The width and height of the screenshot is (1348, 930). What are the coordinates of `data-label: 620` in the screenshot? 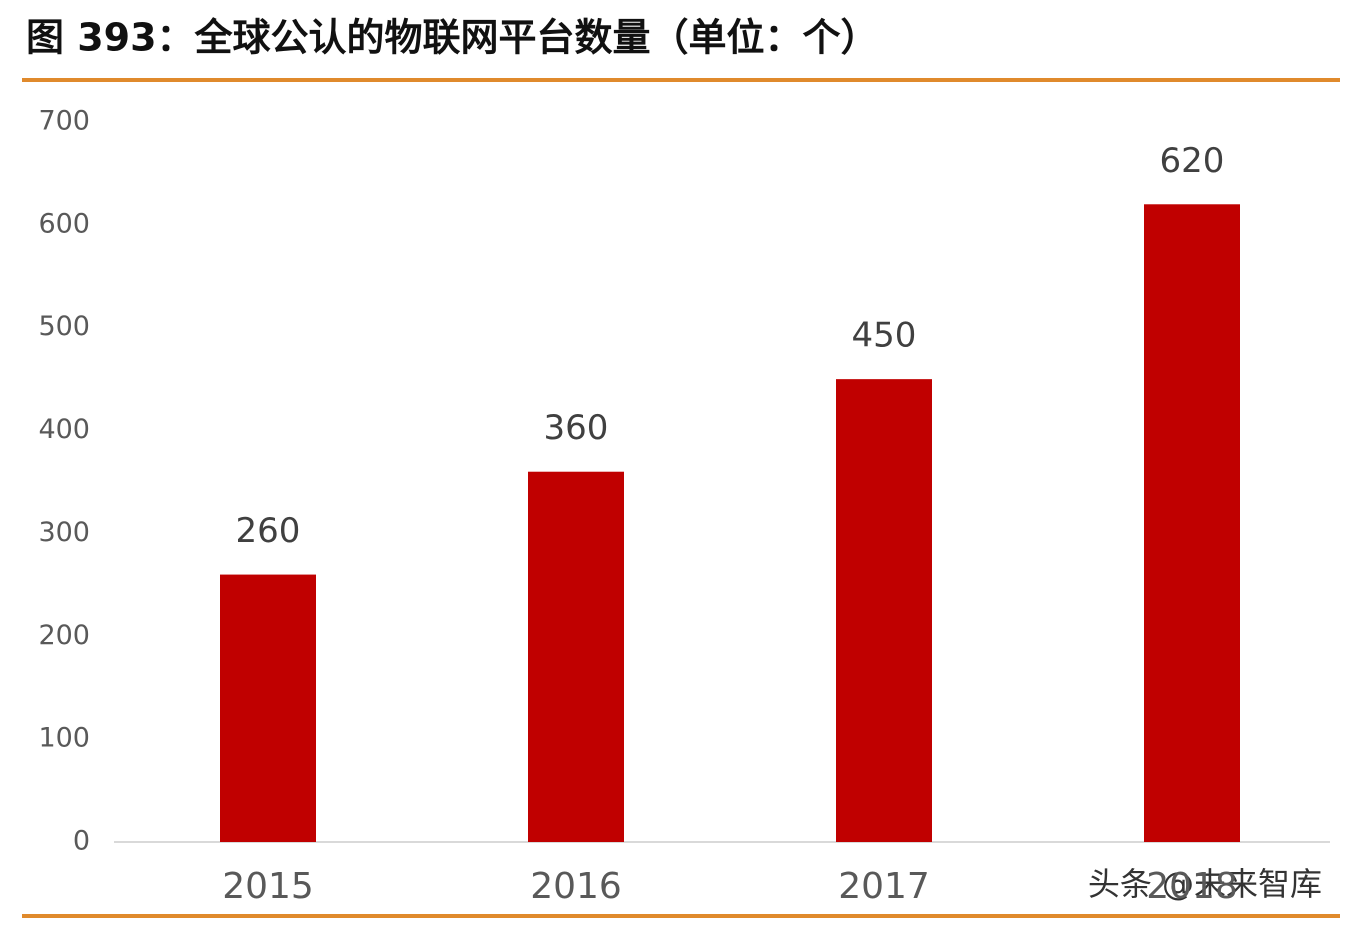 It's located at (1192, 161).